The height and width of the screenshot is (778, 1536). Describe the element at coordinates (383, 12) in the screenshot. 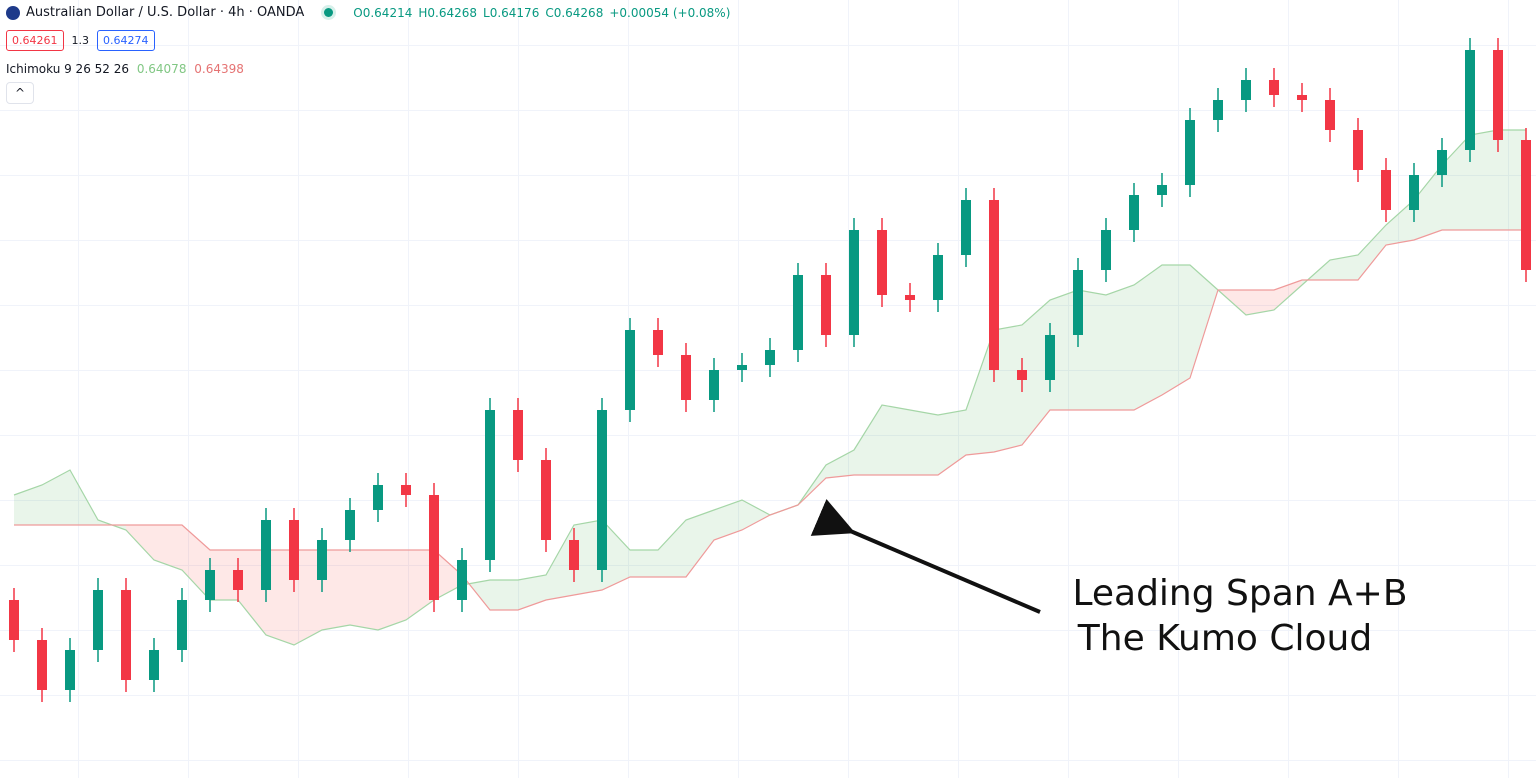

I see `ohlc-open: O0.64214` at that location.